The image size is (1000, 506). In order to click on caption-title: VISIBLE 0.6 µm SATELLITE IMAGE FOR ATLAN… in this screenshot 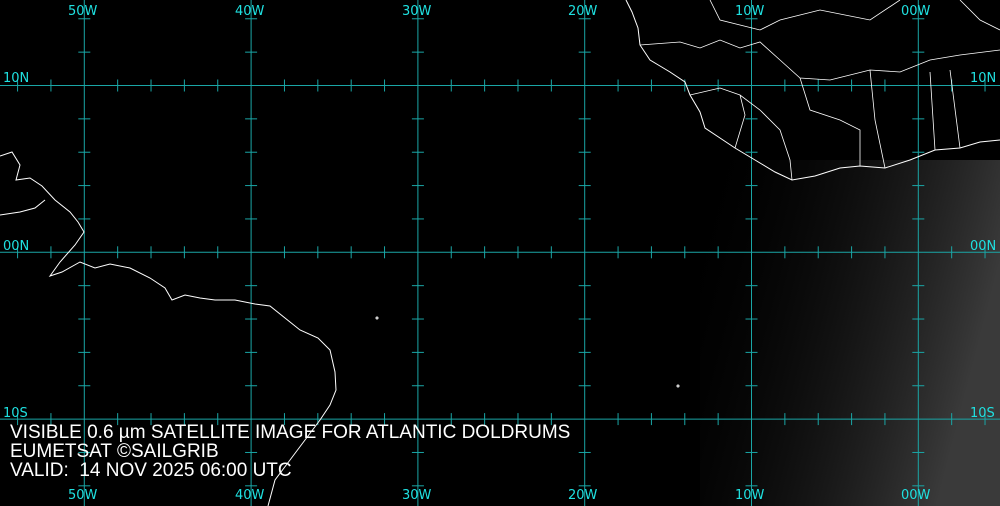, I will do `click(290, 432)`.